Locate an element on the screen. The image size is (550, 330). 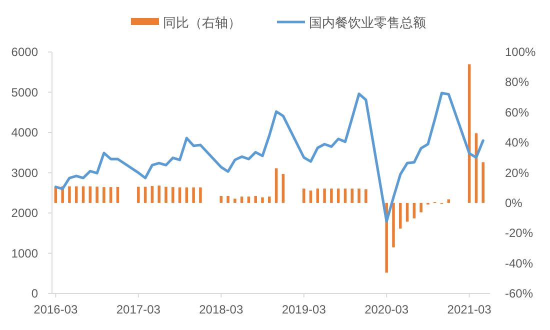
y-tick-label: 0 is located at coordinates (34, 293).